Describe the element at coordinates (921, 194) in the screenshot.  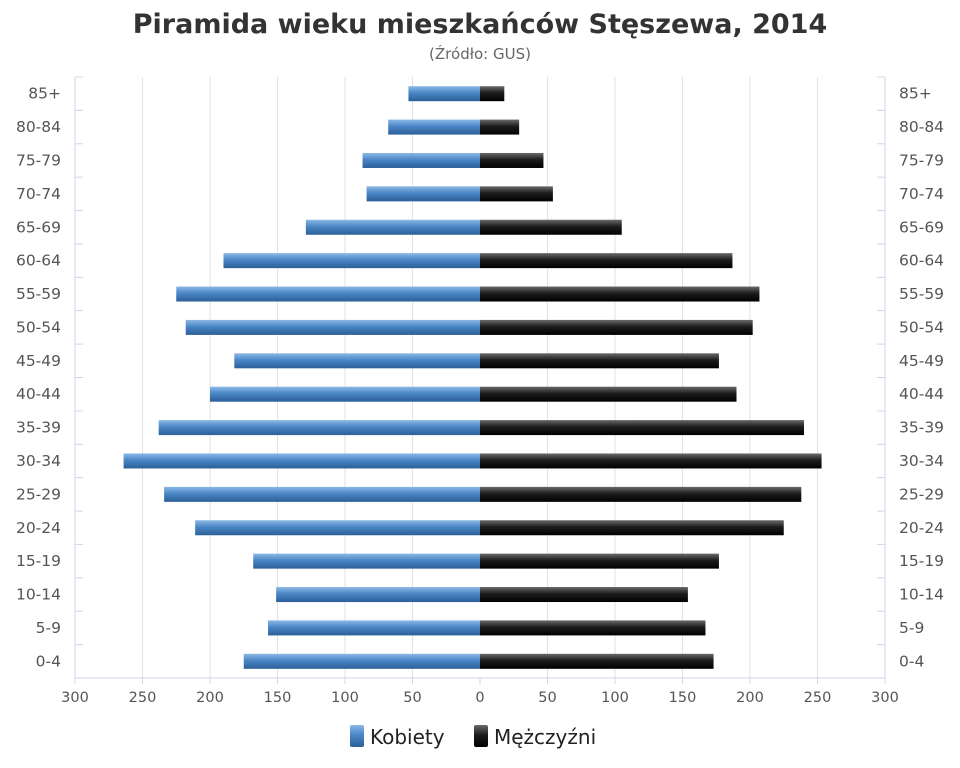
I see `y-label-right: 70-74` at that location.